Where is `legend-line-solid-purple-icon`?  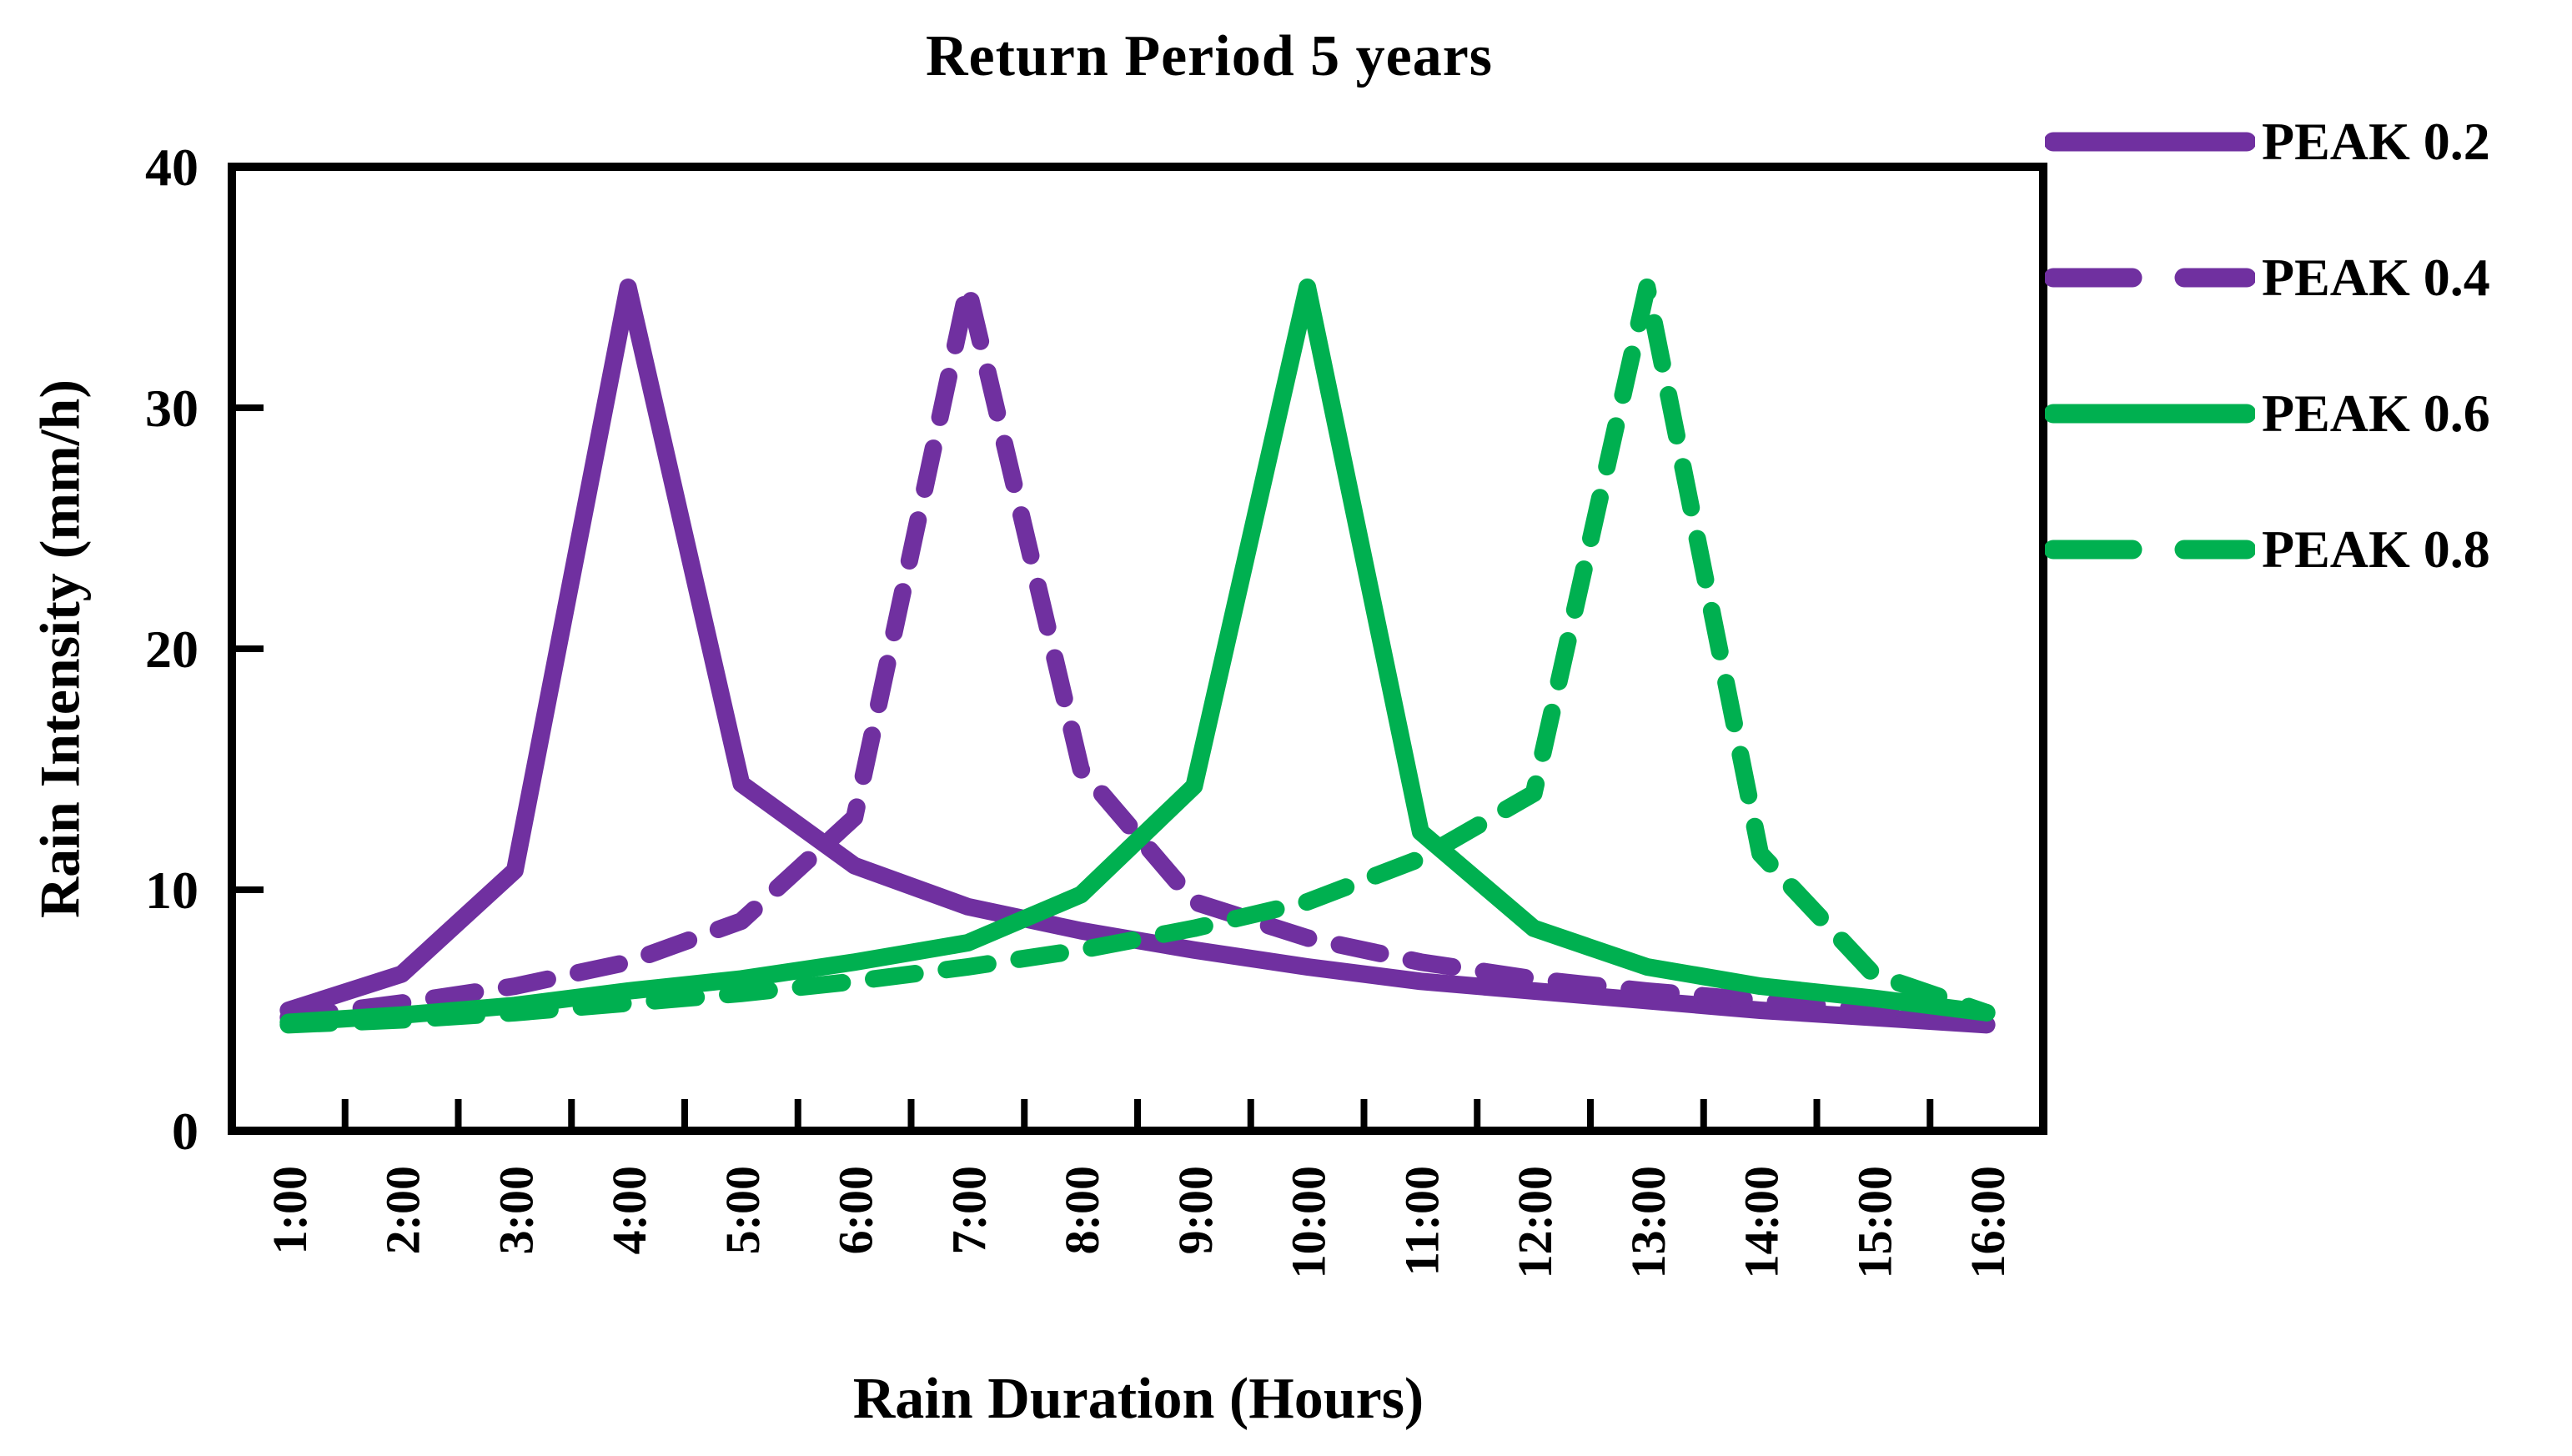
legend-line-solid-purple-icon is located at coordinates (2150, 141).